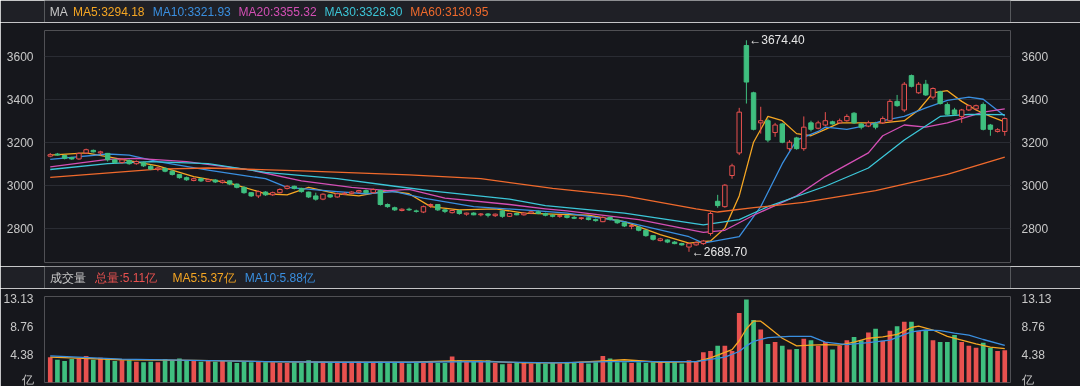 This screenshot has width=1080, height=386. I want to click on y2-tick-label: 13.13, so click(1036, 299).